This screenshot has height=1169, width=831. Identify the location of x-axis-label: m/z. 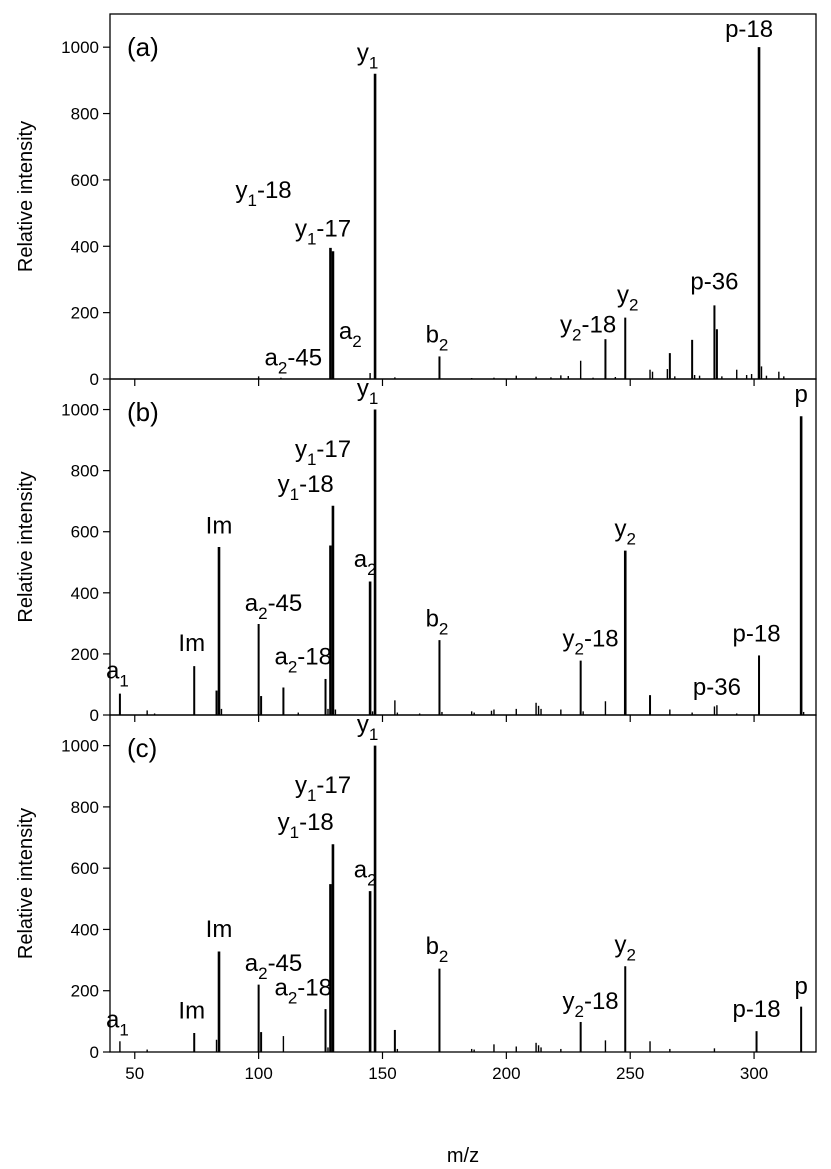
(463, 1156).